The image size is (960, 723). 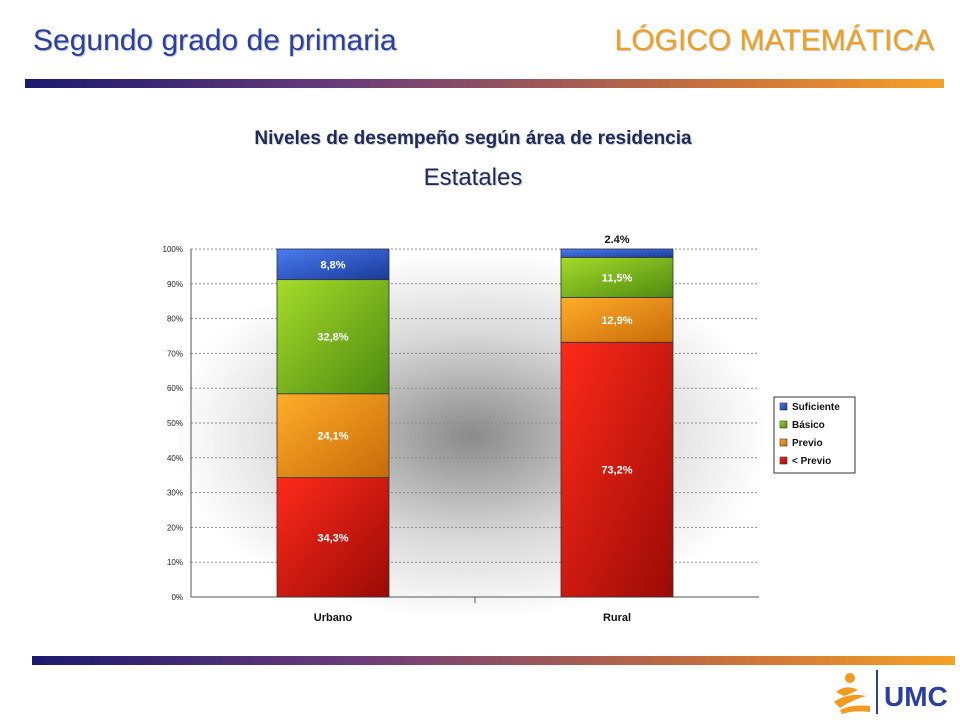 I want to click on legend: Suficiente Básico Previo < Previo, so click(x=814, y=435).